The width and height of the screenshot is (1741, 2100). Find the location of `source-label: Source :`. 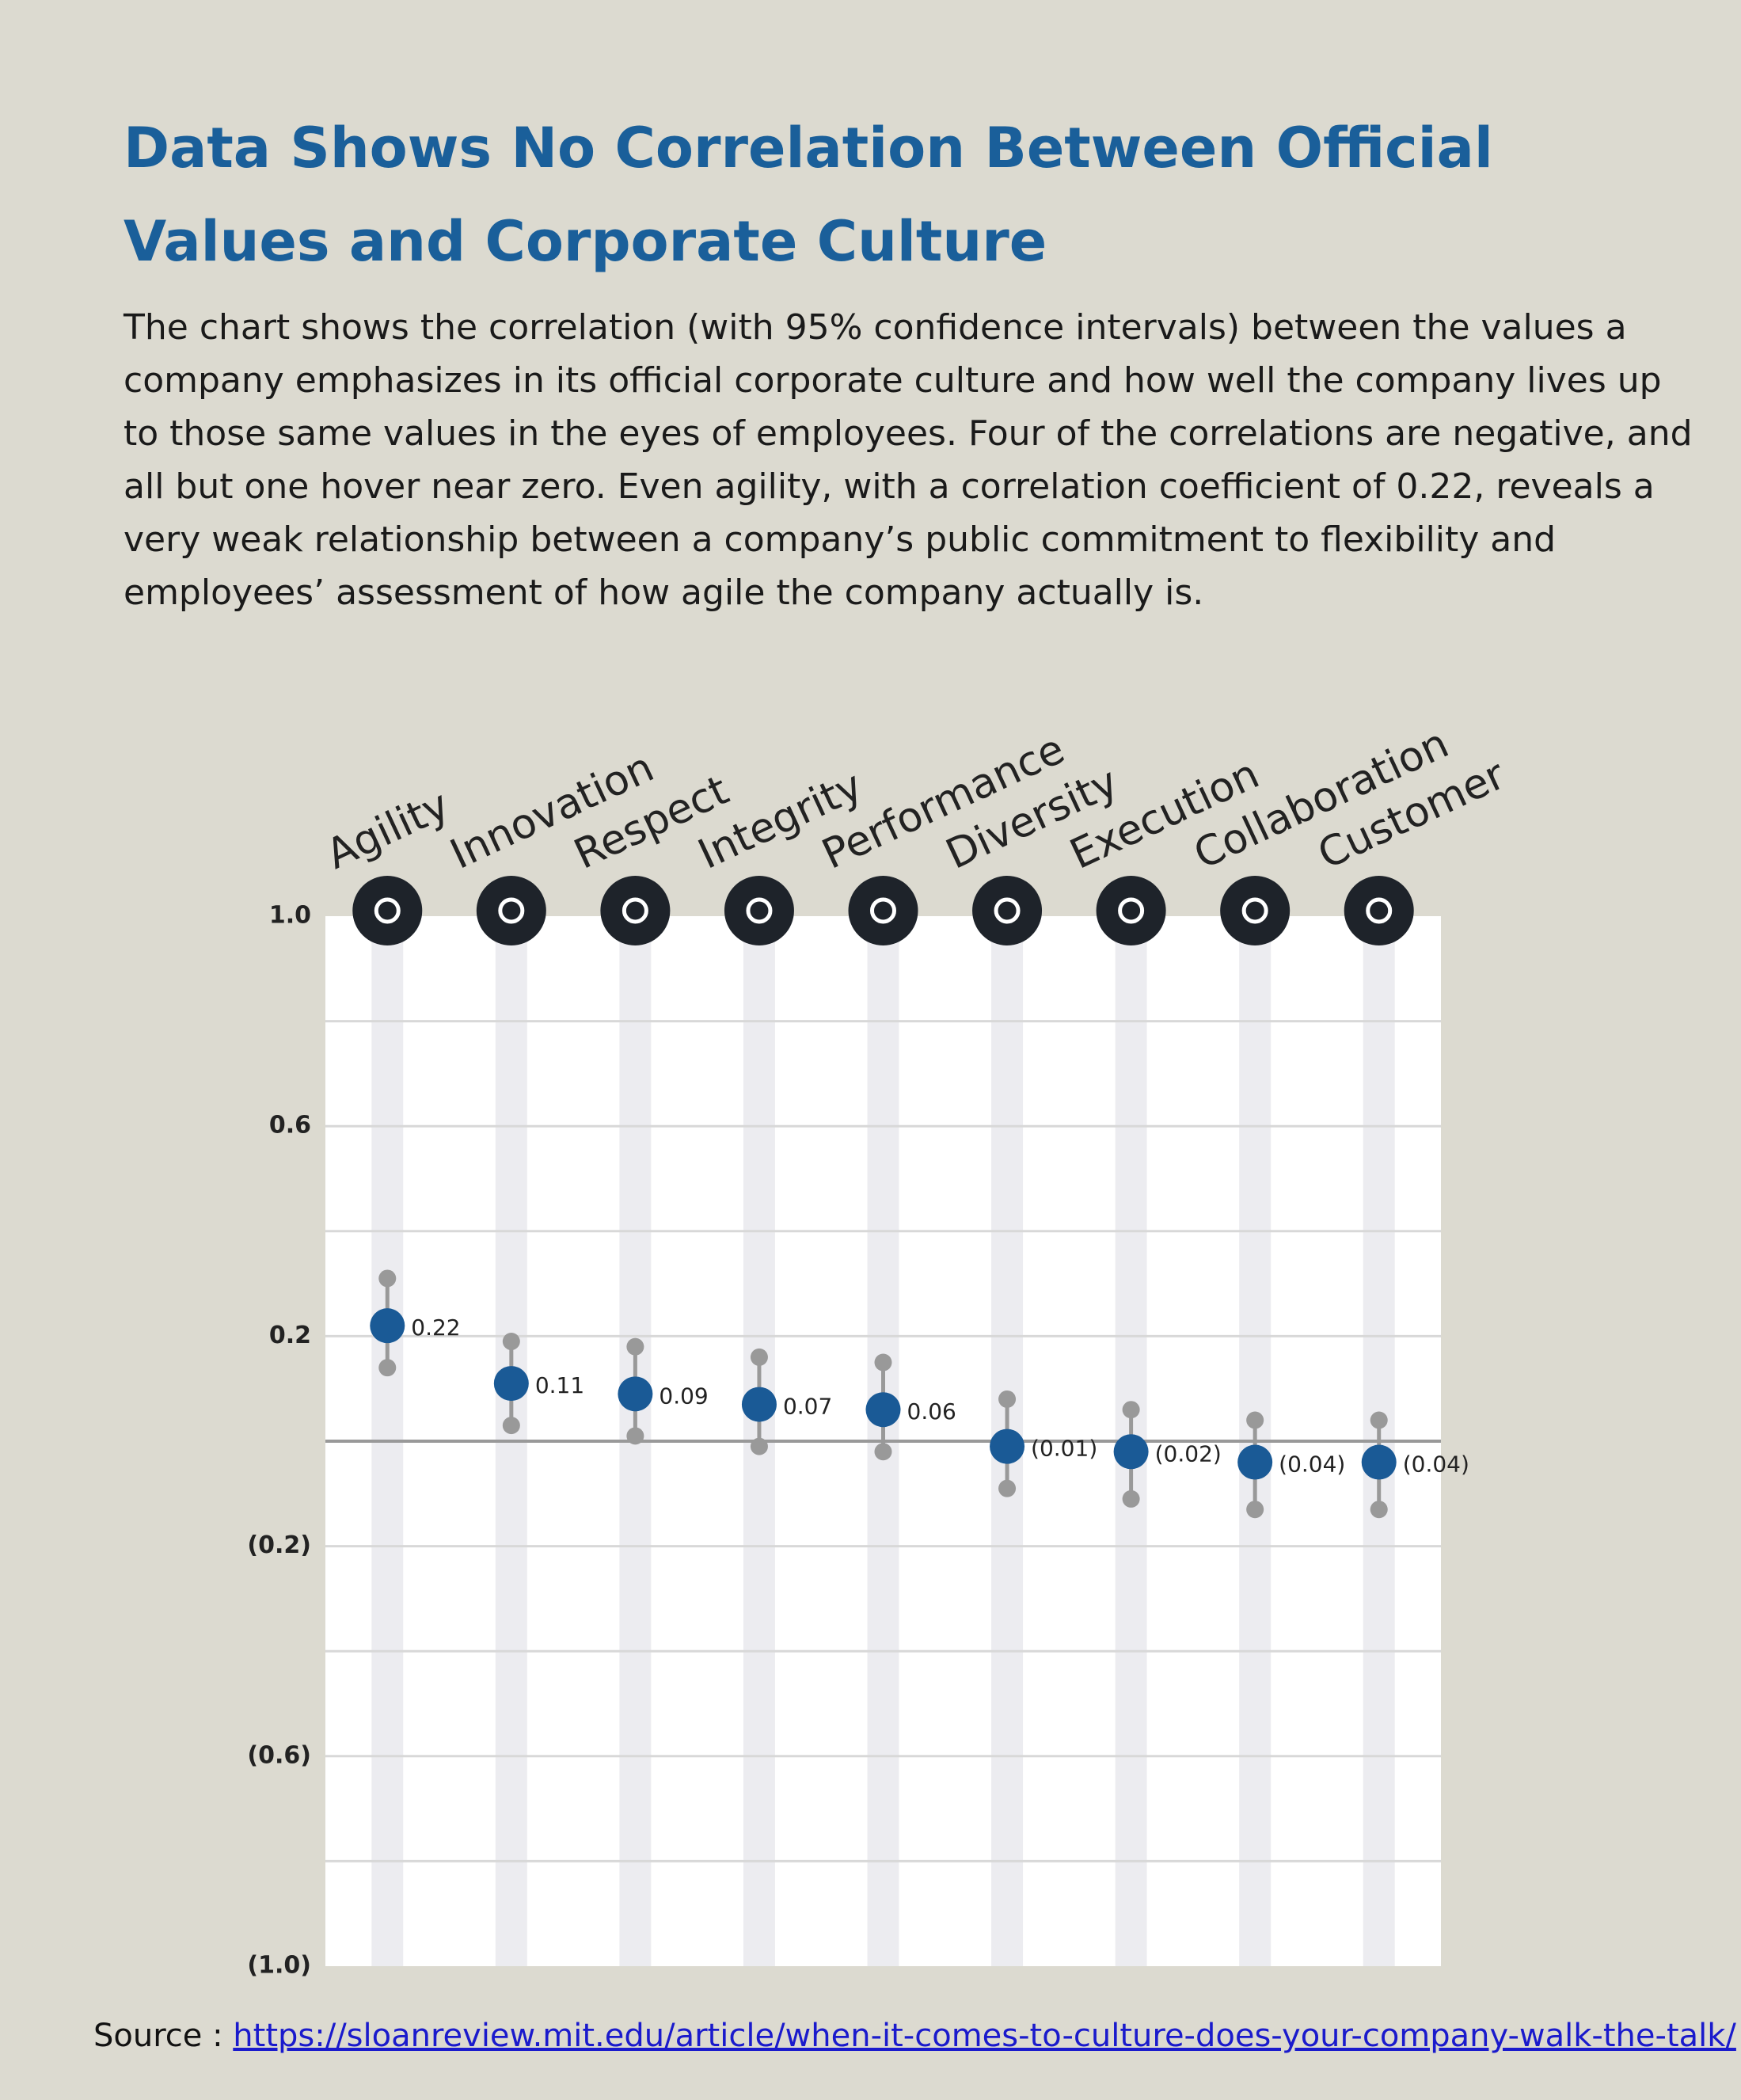

source-label: Source : is located at coordinates (158, 2036).